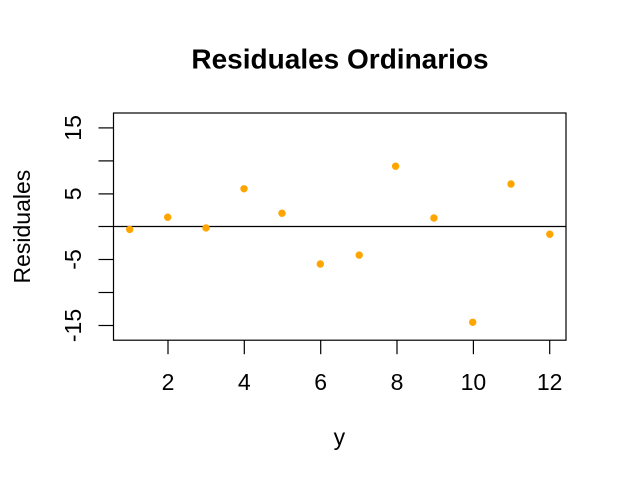  I want to click on svg-text: Residuales Ordinarios, so click(339, 59).